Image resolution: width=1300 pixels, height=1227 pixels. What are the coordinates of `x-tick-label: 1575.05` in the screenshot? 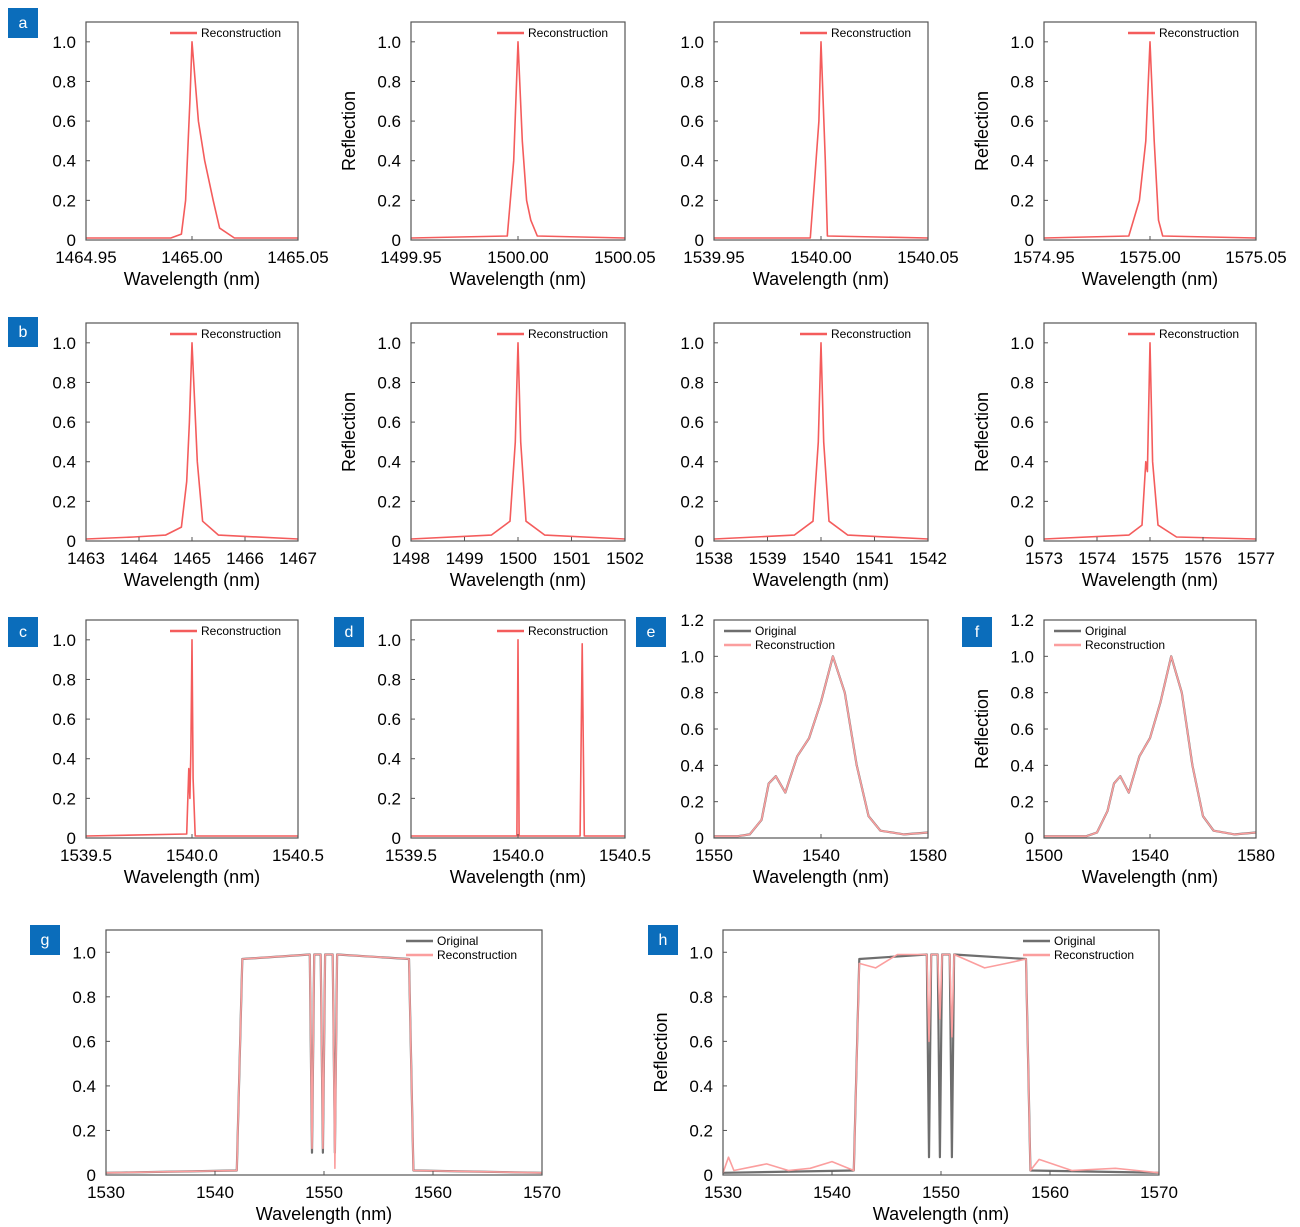 It's located at (1255, 257).